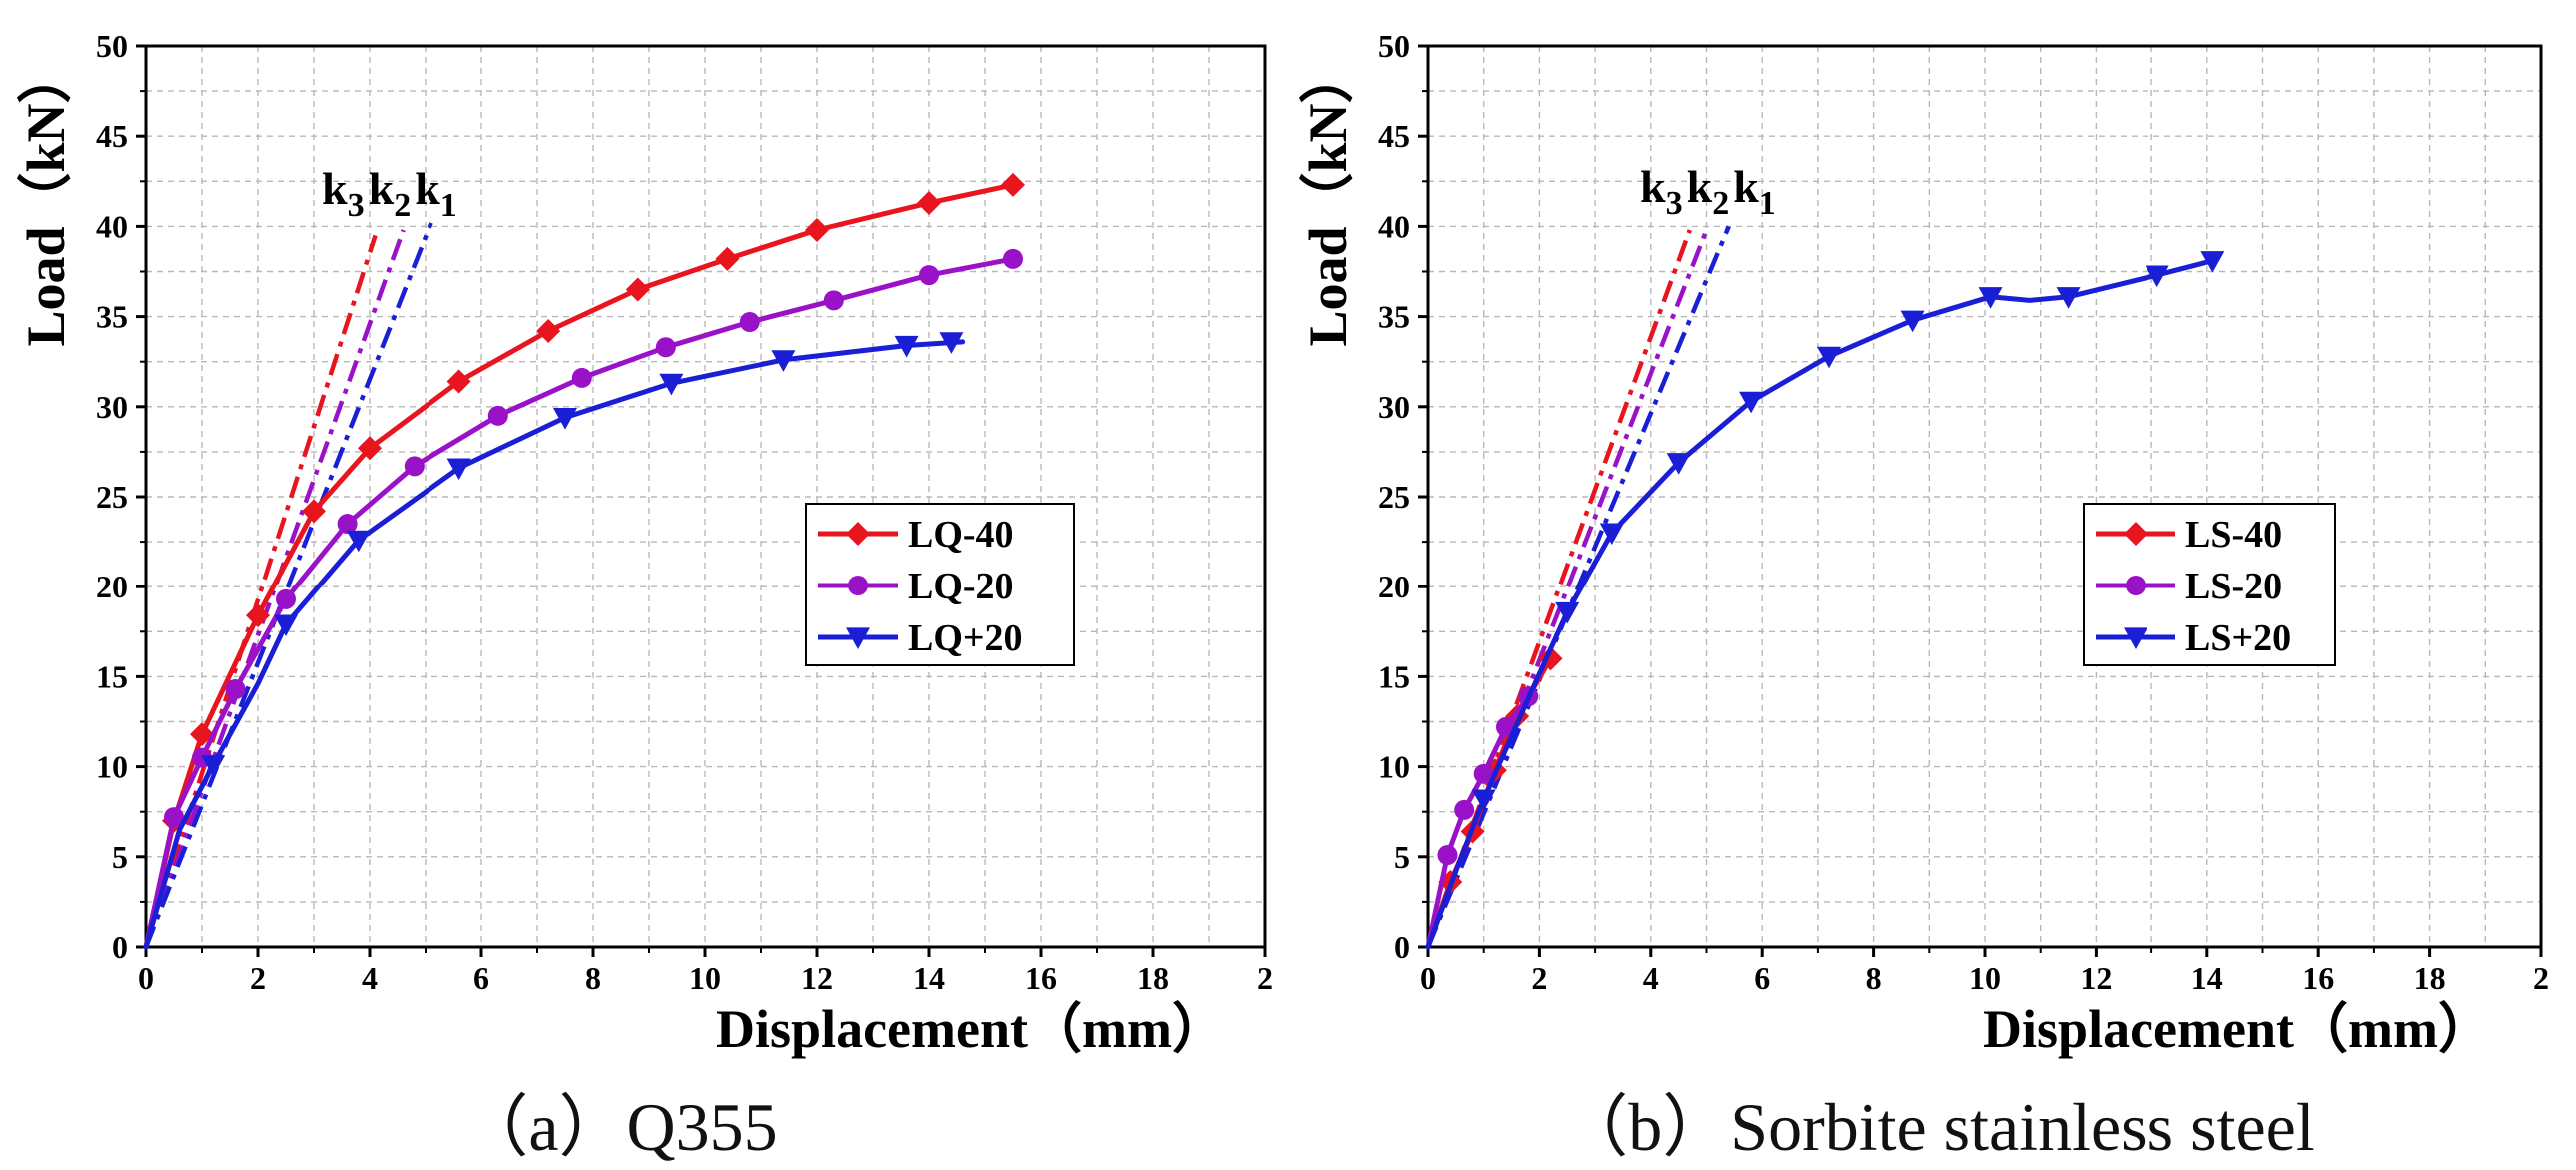 This screenshot has width=2576, height=1170. I want to click on chart-b-ytick-label: 5, so click(1402, 857).